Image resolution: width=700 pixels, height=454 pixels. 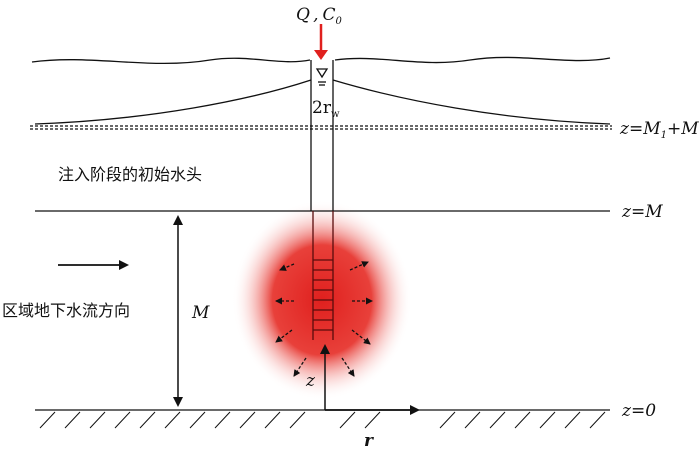 I want to click on head-cone, so click(x=322, y=102).